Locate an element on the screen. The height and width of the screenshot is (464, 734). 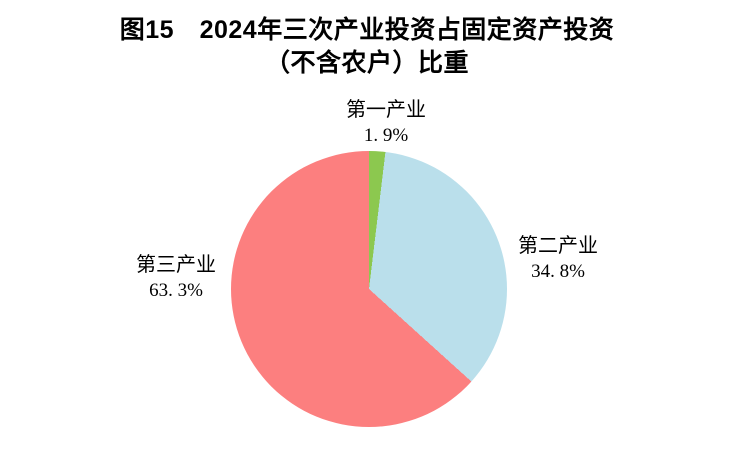
slice-value-tertiary: 63. 3% is located at coordinates (176, 290).